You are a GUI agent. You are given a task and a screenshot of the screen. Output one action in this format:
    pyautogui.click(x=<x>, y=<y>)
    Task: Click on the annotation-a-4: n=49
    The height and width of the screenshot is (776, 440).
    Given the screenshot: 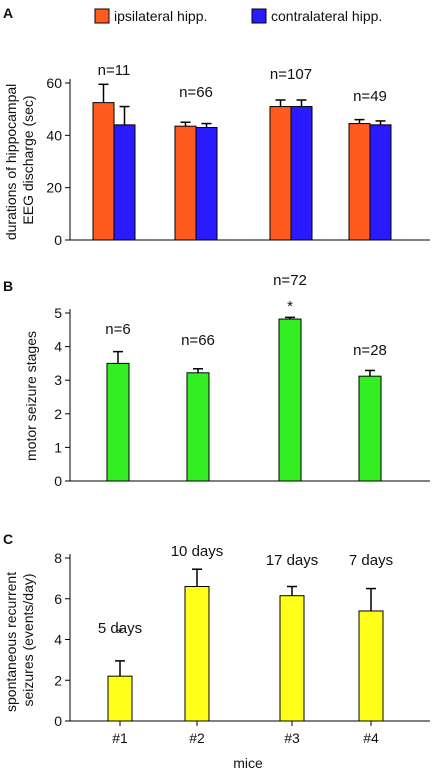 What is the action you would take?
    pyautogui.click(x=370, y=96)
    